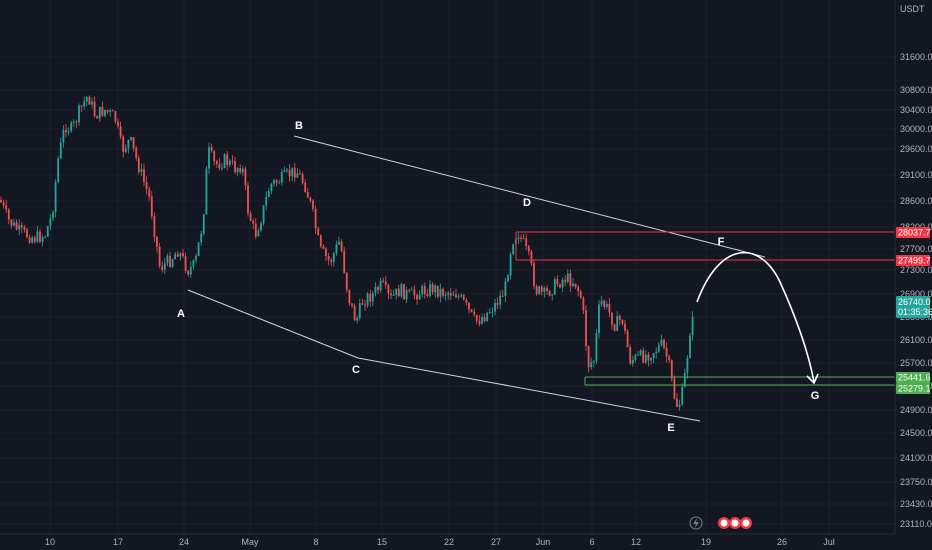  Describe the element at coordinates (914, 302) in the screenshot. I see `svg-text: 26740.0` at that location.